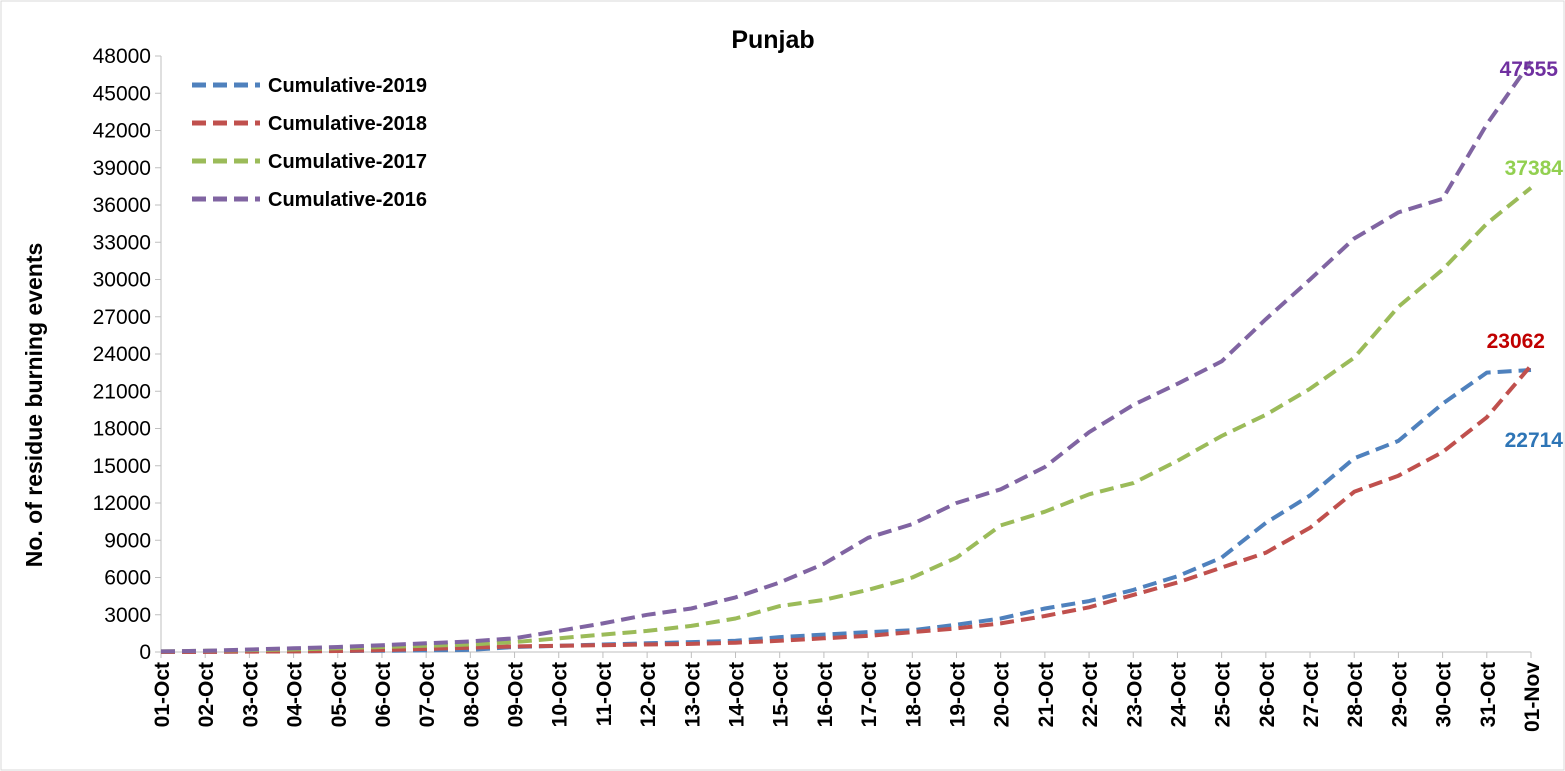 This screenshot has width=1565, height=771. Describe the element at coordinates (122, 503) in the screenshot. I see `y-tick-label: 12000` at that location.